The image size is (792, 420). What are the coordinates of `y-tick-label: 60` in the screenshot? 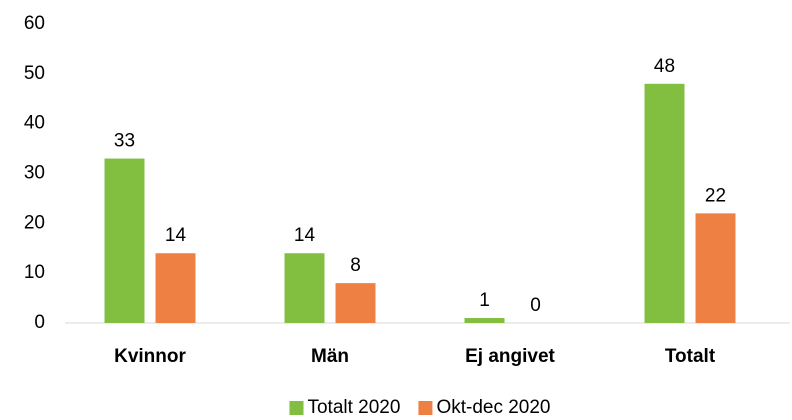 It's located at (34, 23).